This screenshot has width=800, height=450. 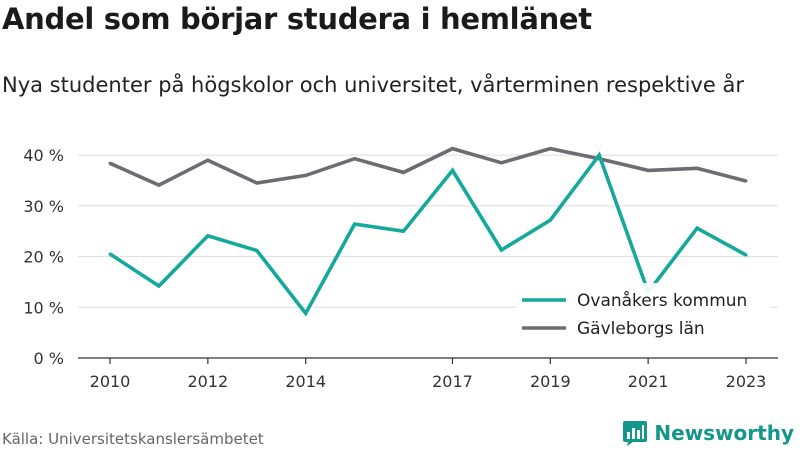 I want to click on source-note: Källa: Universitetskanslersämbetet, so click(x=133, y=439).